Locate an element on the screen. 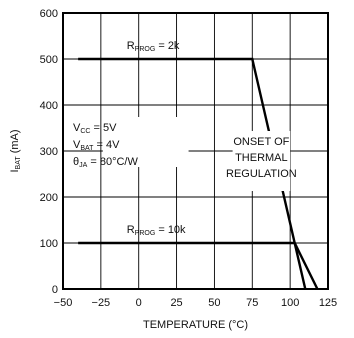 This screenshot has width=354, height=338. x-tick-label: 50 is located at coordinates (214, 303).